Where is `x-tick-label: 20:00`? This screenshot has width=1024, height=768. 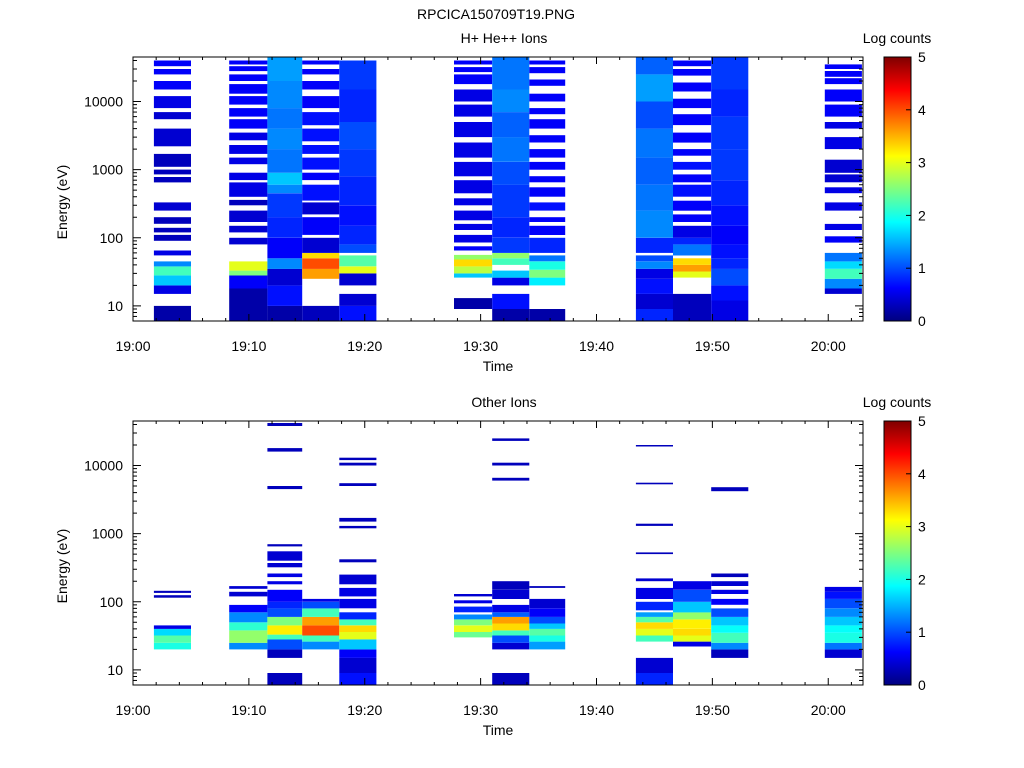 x-tick-label: 20:00 is located at coordinates (828, 346).